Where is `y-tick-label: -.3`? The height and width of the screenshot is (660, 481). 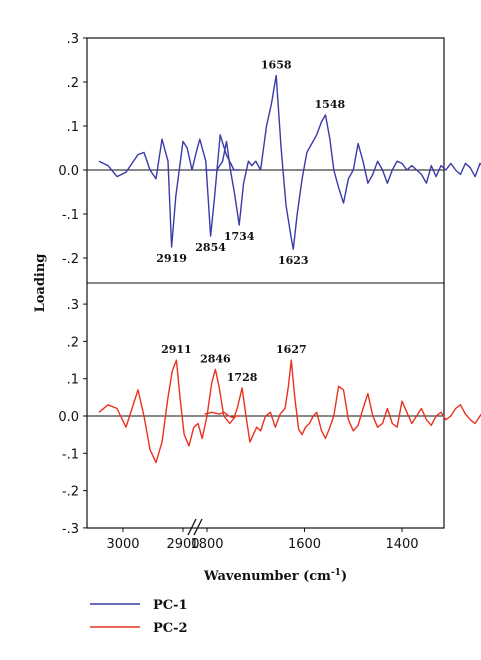 y-tick-label: -.3 is located at coordinates (70, 529).